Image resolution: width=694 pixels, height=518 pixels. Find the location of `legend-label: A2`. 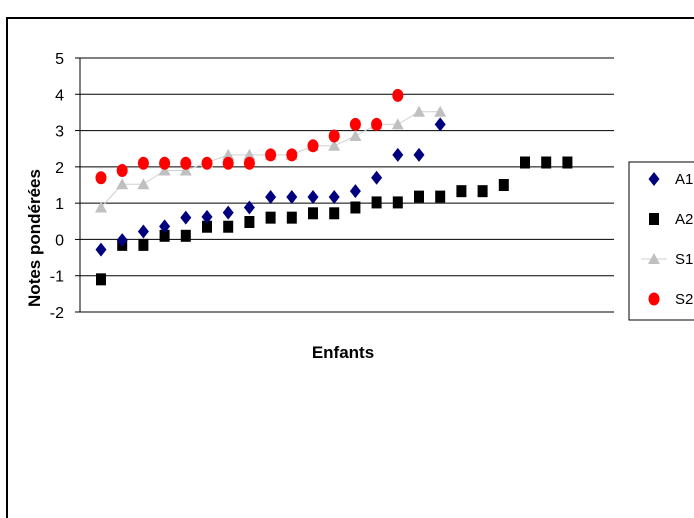

legend-label: A2 is located at coordinates (684, 219).